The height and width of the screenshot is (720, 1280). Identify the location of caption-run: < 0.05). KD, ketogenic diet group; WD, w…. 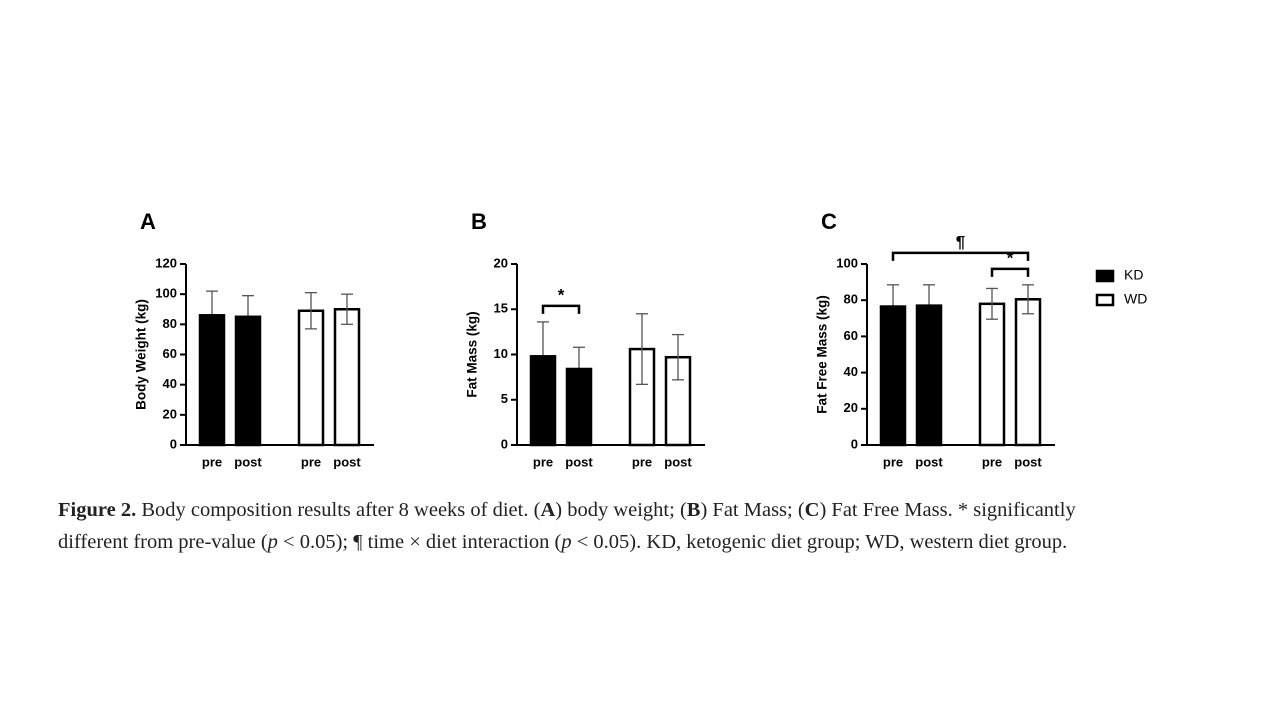
(820, 542).